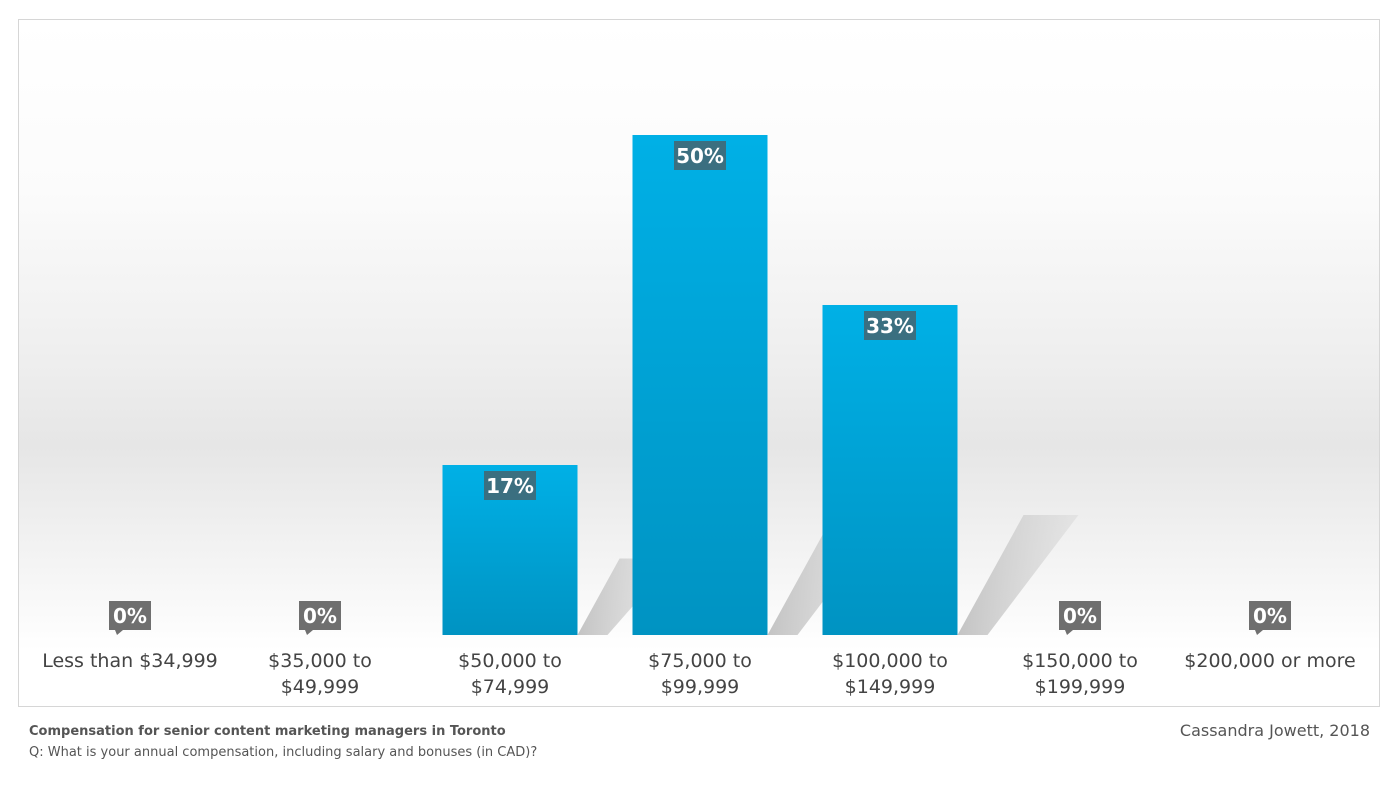 The height and width of the screenshot is (788, 1400). Describe the element at coordinates (130, 661) in the screenshot. I see `category-label: Less than $34,999` at that location.